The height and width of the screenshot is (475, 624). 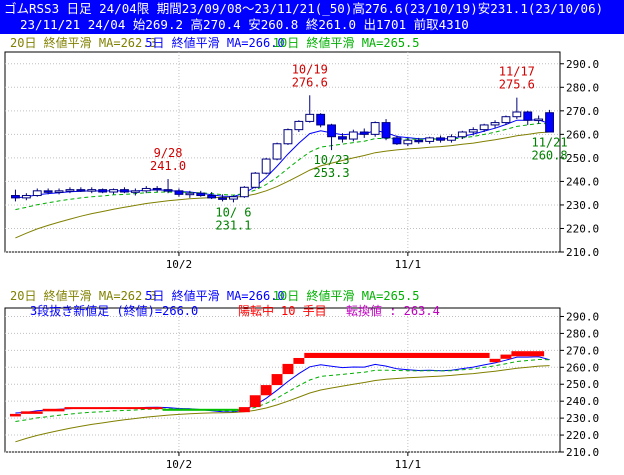 I want to click on upper-ytick-label: 270.0, so click(x=582, y=111).